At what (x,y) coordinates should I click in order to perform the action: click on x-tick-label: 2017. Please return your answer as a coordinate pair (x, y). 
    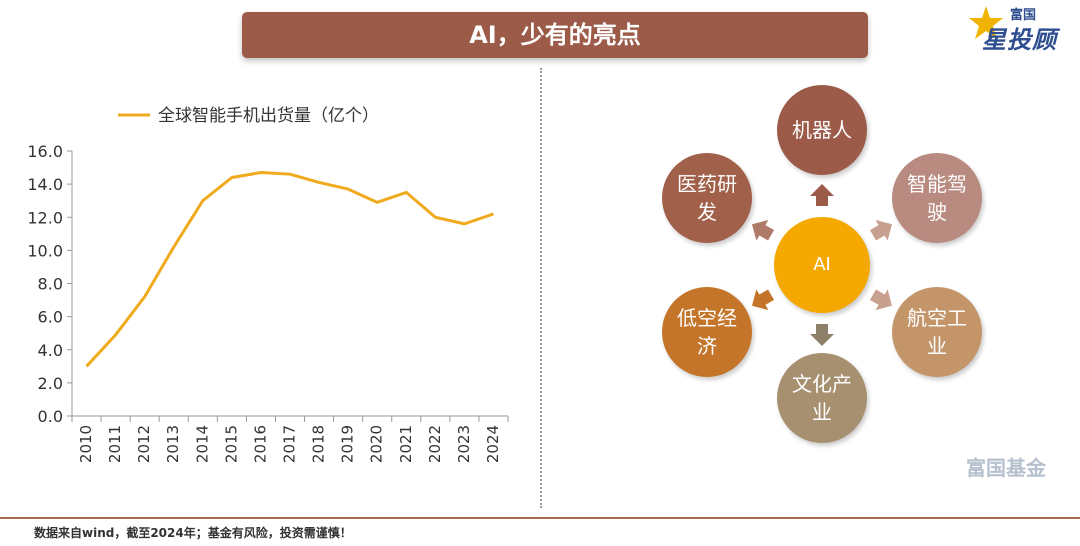
    Looking at the image, I should click on (290, 444).